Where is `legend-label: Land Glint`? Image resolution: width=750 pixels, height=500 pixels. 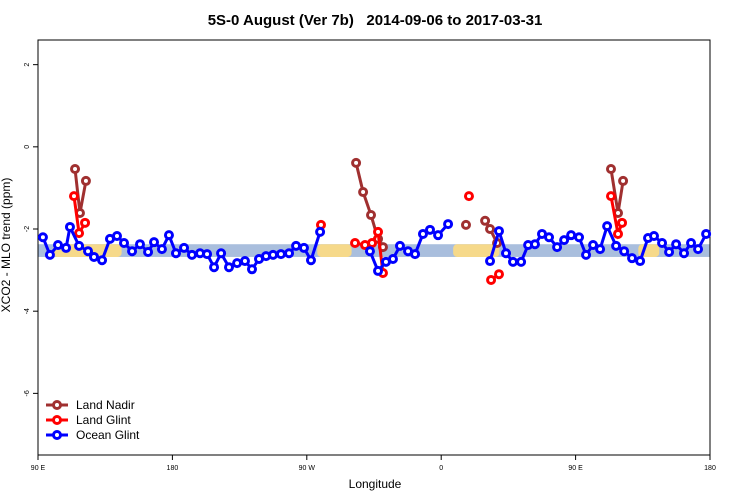
legend-label: Land Glint is located at coordinates (103, 420).